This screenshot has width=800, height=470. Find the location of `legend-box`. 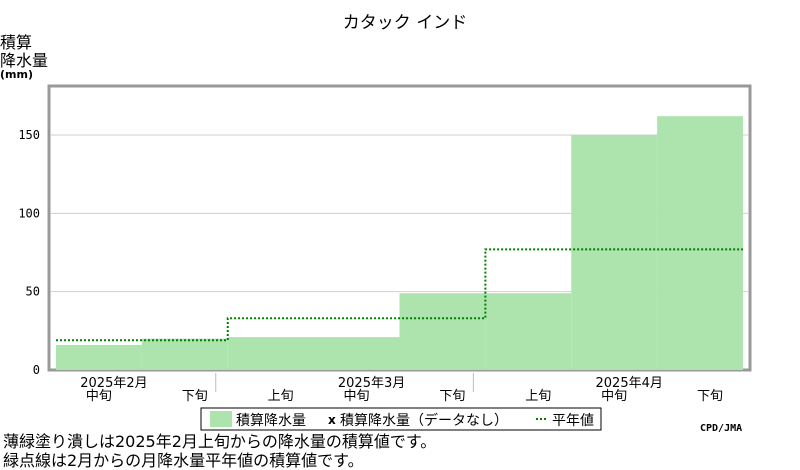

legend-box is located at coordinates (401, 419).